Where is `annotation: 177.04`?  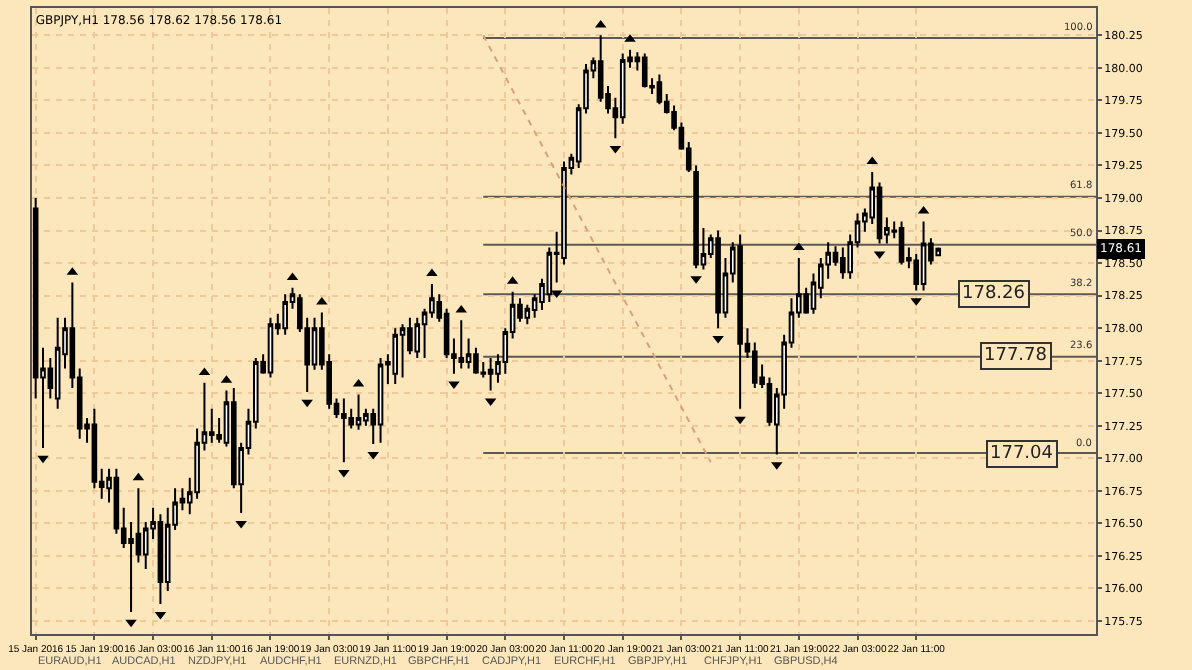
annotation: 177.04 is located at coordinates (1022, 454).